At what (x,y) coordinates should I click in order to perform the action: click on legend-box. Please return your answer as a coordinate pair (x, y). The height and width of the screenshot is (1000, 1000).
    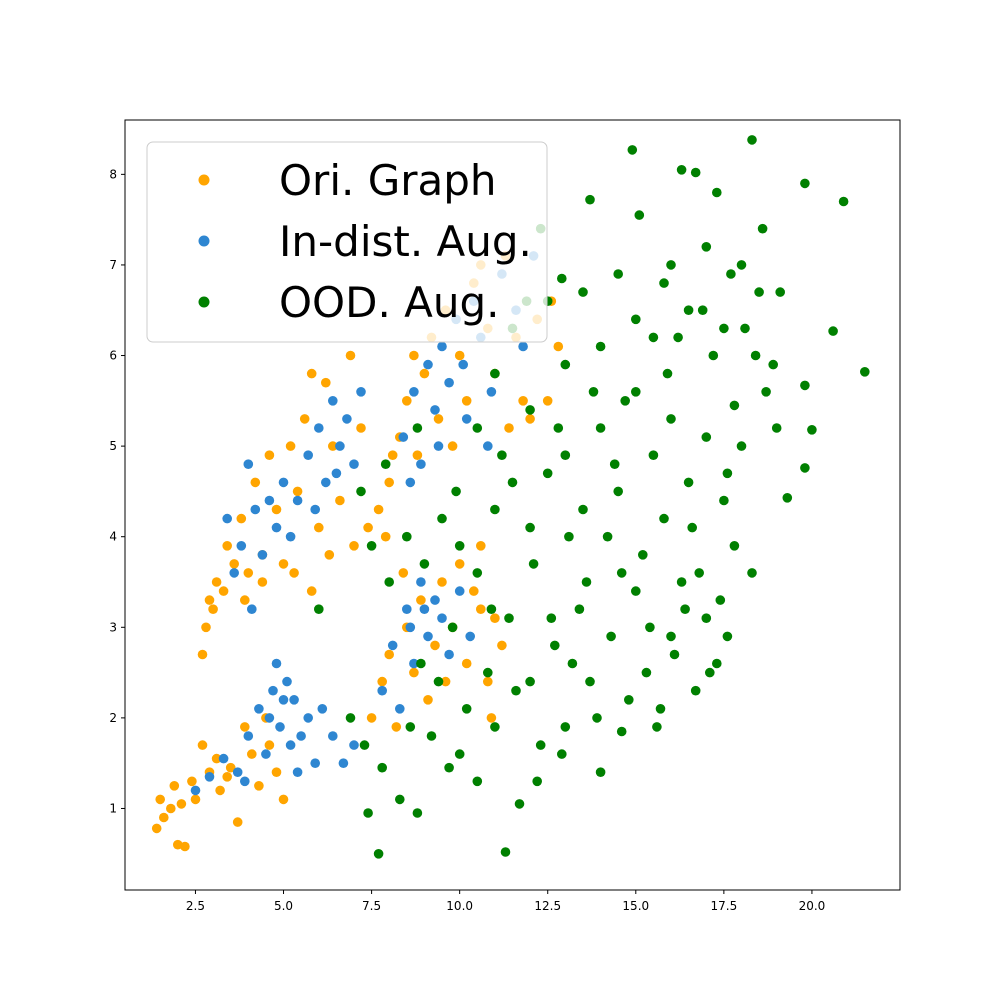
    Looking at the image, I should click on (347, 242).